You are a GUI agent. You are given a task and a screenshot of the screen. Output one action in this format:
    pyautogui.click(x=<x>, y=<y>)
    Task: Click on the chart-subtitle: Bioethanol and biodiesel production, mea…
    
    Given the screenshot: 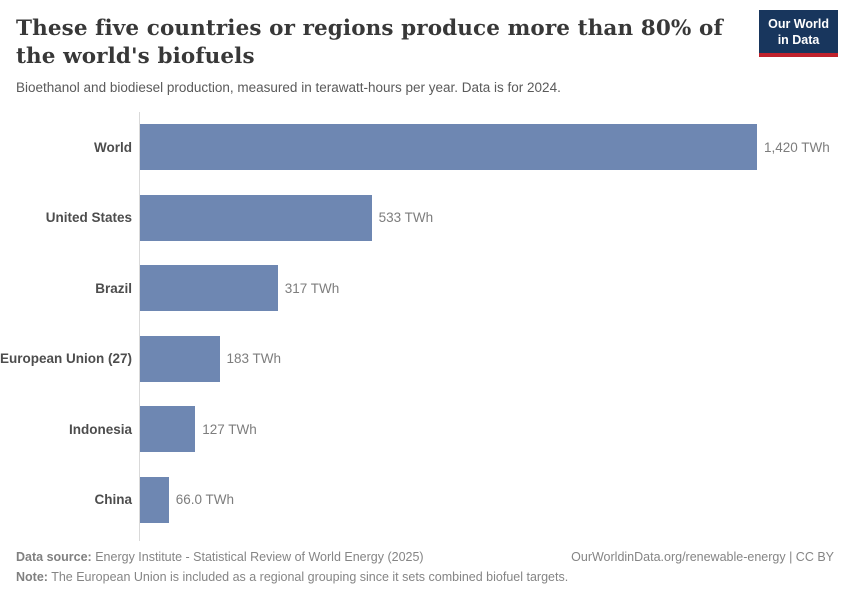 What is the action you would take?
    pyautogui.click(x=288, y=87)
    